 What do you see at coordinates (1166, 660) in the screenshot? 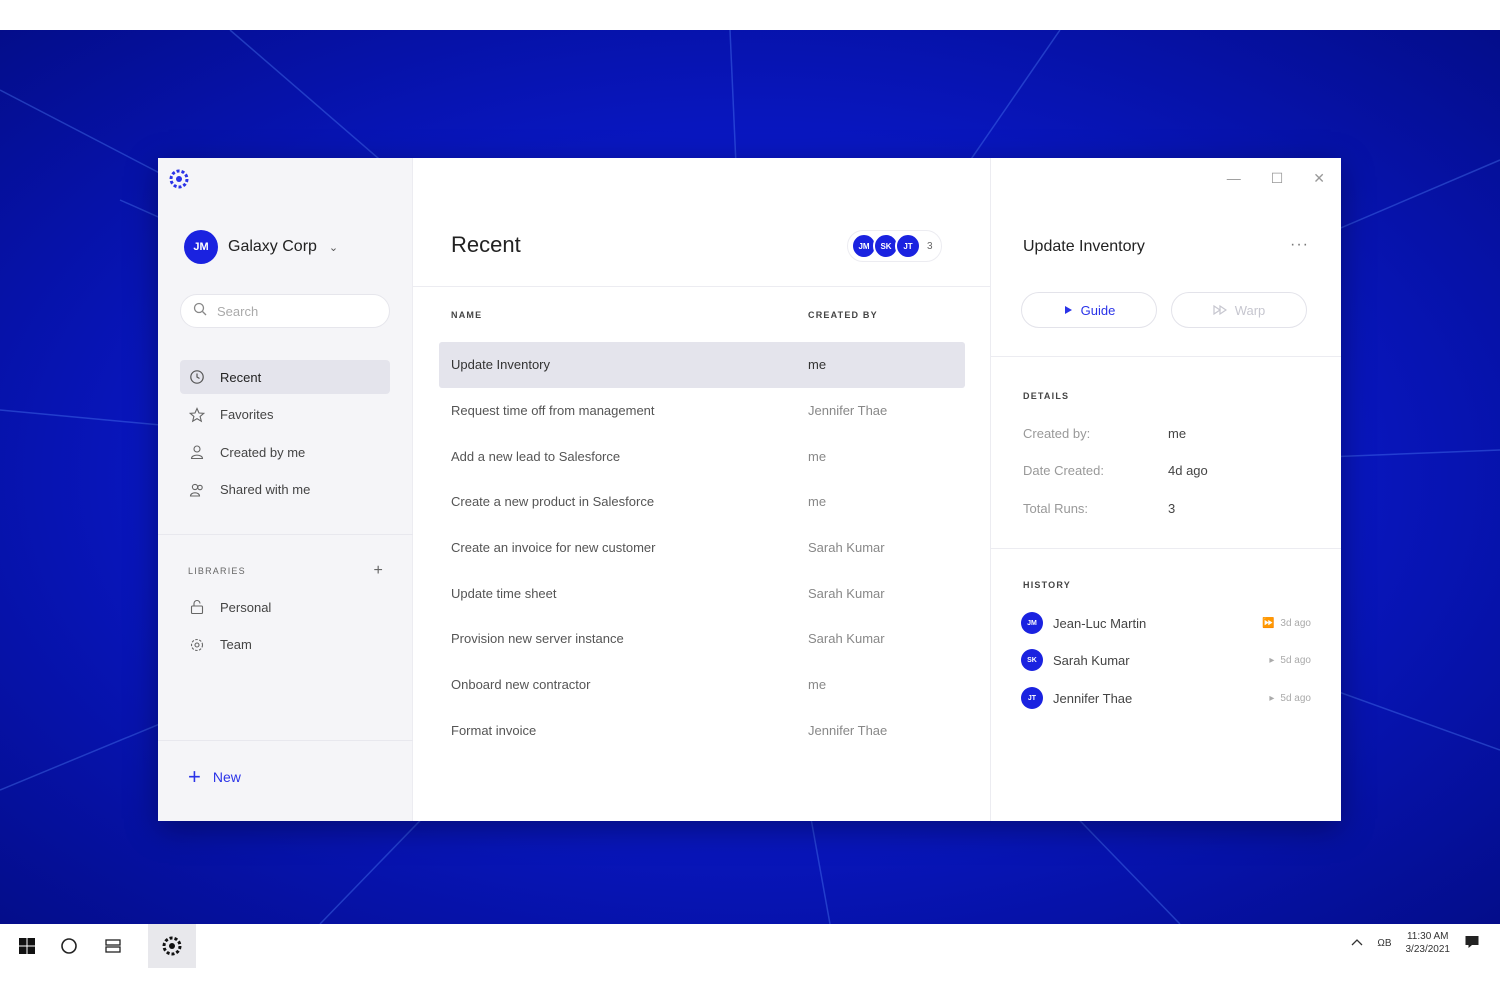
I see `history-item: SK Sarah Kumar ▸ 5d ago` at bounding box center [1166, 660].